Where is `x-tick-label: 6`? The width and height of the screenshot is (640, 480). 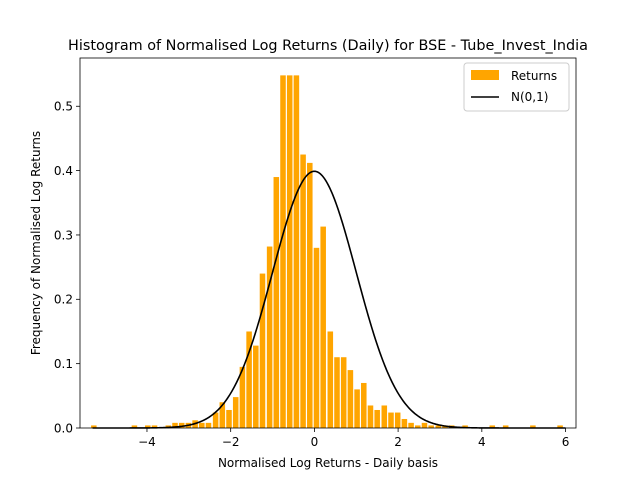 x-tick-label: 6 is located at coordinates (566, 442).